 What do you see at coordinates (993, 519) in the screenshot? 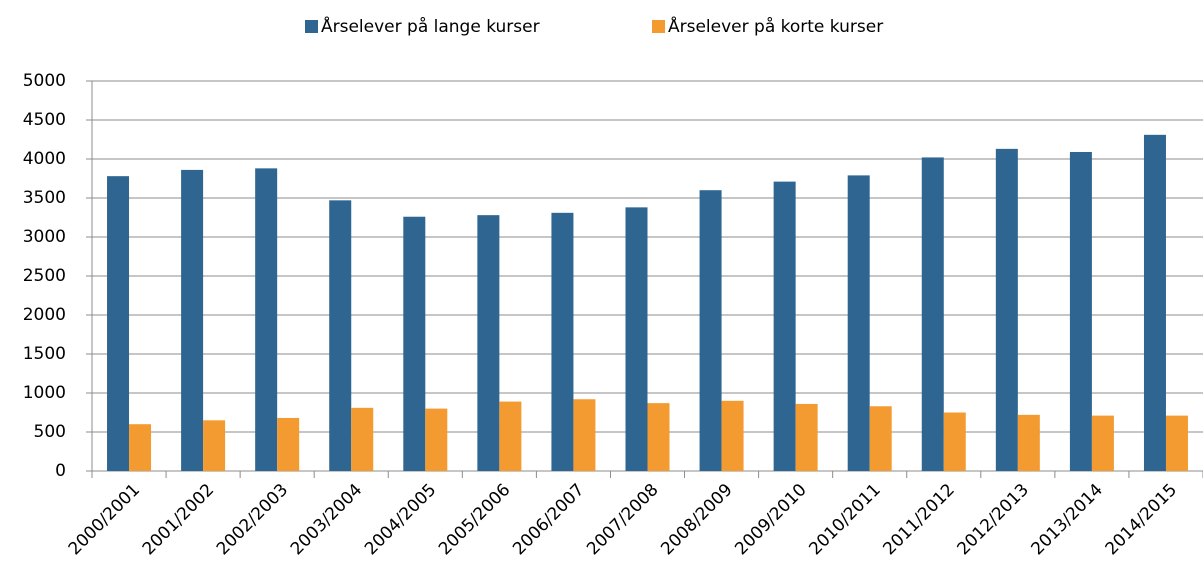
I see `x-tick-label: 2012/2013` at bounding box center [993, 519].